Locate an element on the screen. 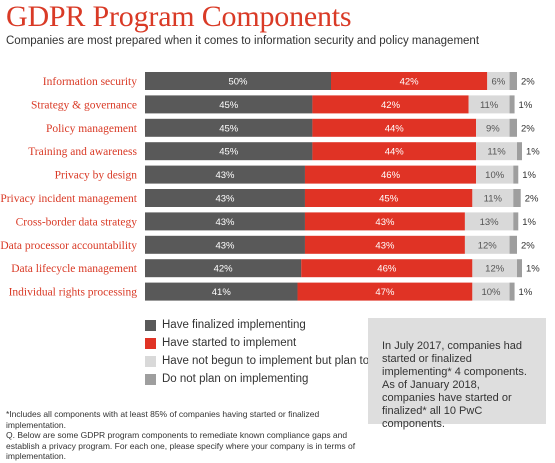 This screenshot has width=555, height=463. legend-item: Have not begun to implement but plan to is located at coordinates (257, 361).